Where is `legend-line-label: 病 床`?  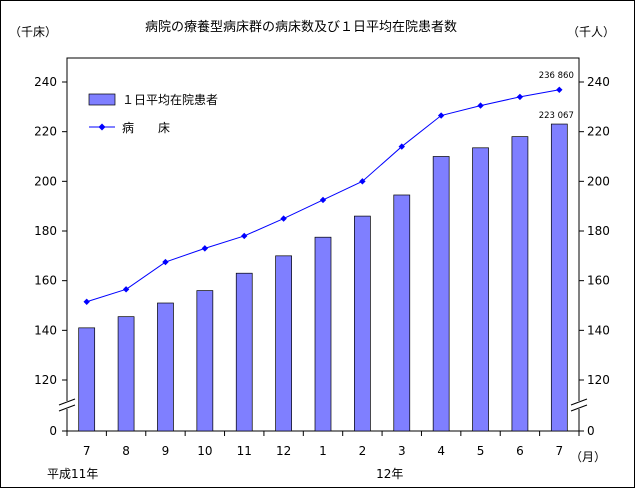 legend-line-label: 病 床 is located at coordinates (146, 127).